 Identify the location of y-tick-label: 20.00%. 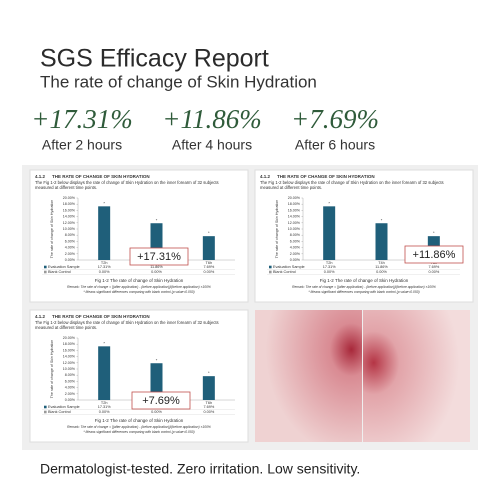
(294, 198).